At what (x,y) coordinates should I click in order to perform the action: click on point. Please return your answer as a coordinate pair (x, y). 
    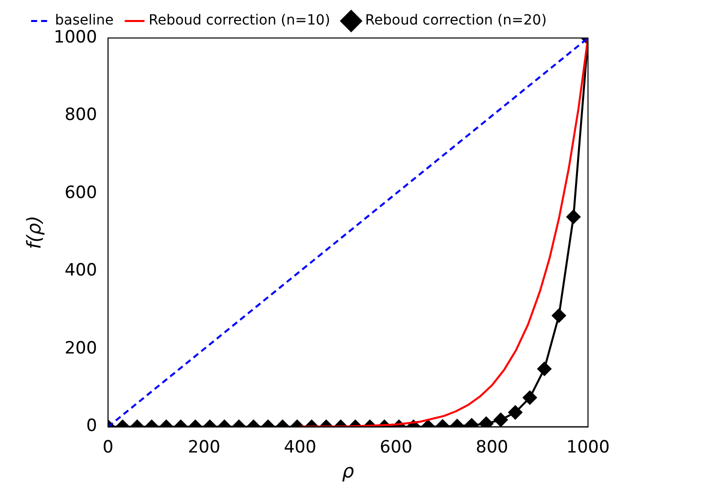
    Looking at the image, I should click on (573, 217).